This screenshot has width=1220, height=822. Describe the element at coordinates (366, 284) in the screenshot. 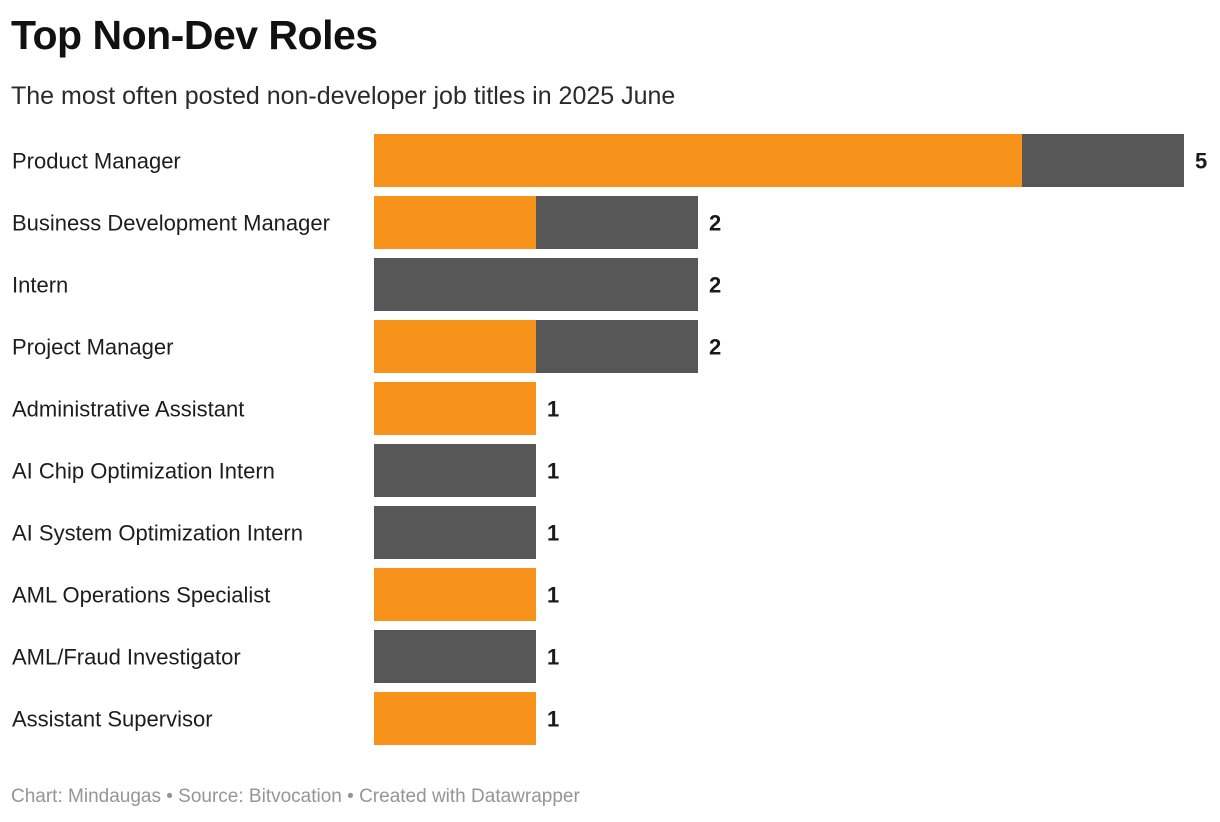

I see `bar-row: Intern 2` at that location.